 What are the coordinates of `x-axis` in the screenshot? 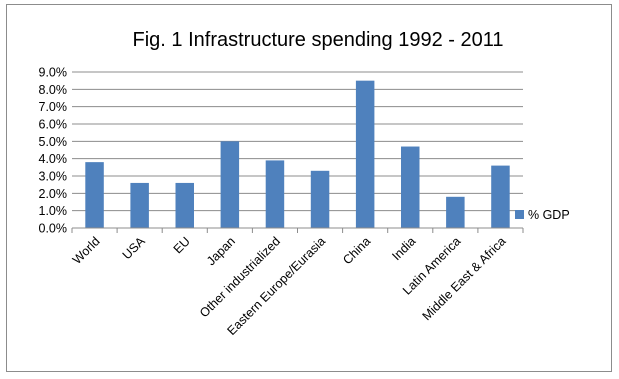 It's located at (297, 230).